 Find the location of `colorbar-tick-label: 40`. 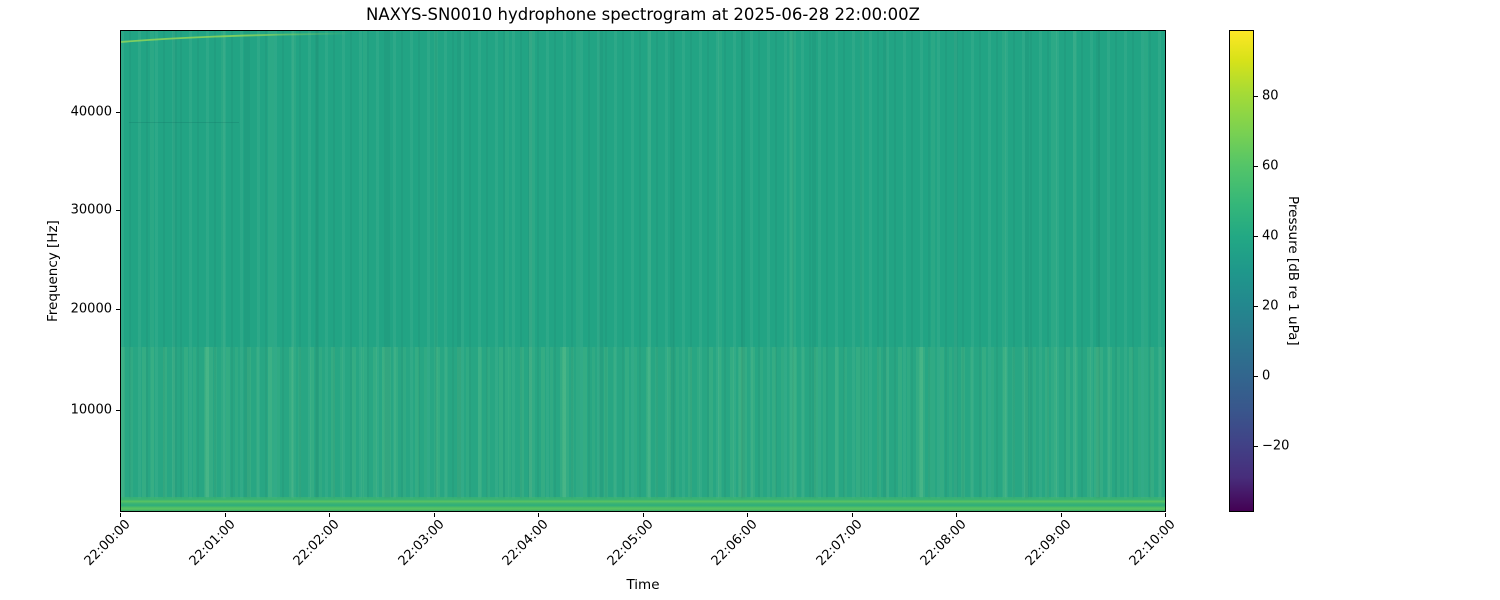

colorbar-tick-label: 40 is located at coordinates (1270, 236).